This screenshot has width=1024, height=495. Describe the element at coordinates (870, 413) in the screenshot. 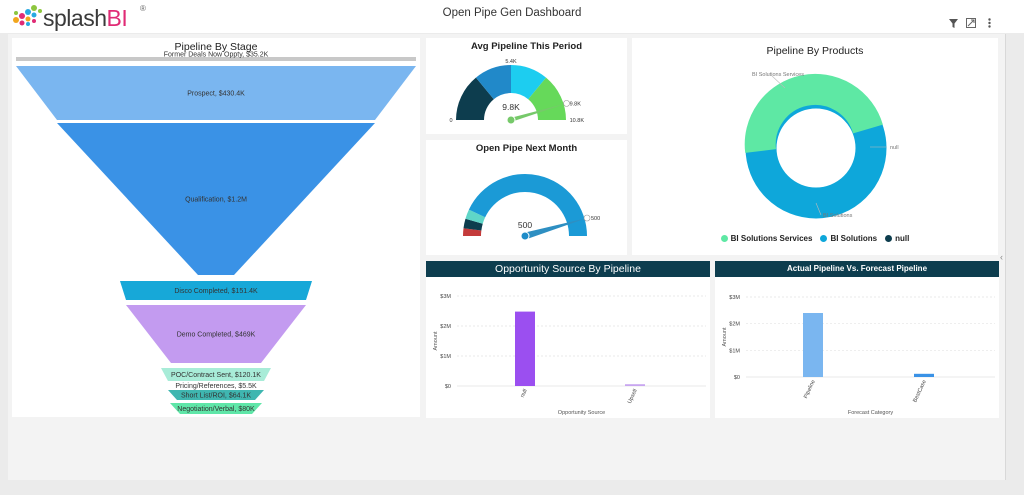

I see `x-axis-label: Forecast Category` at that location.